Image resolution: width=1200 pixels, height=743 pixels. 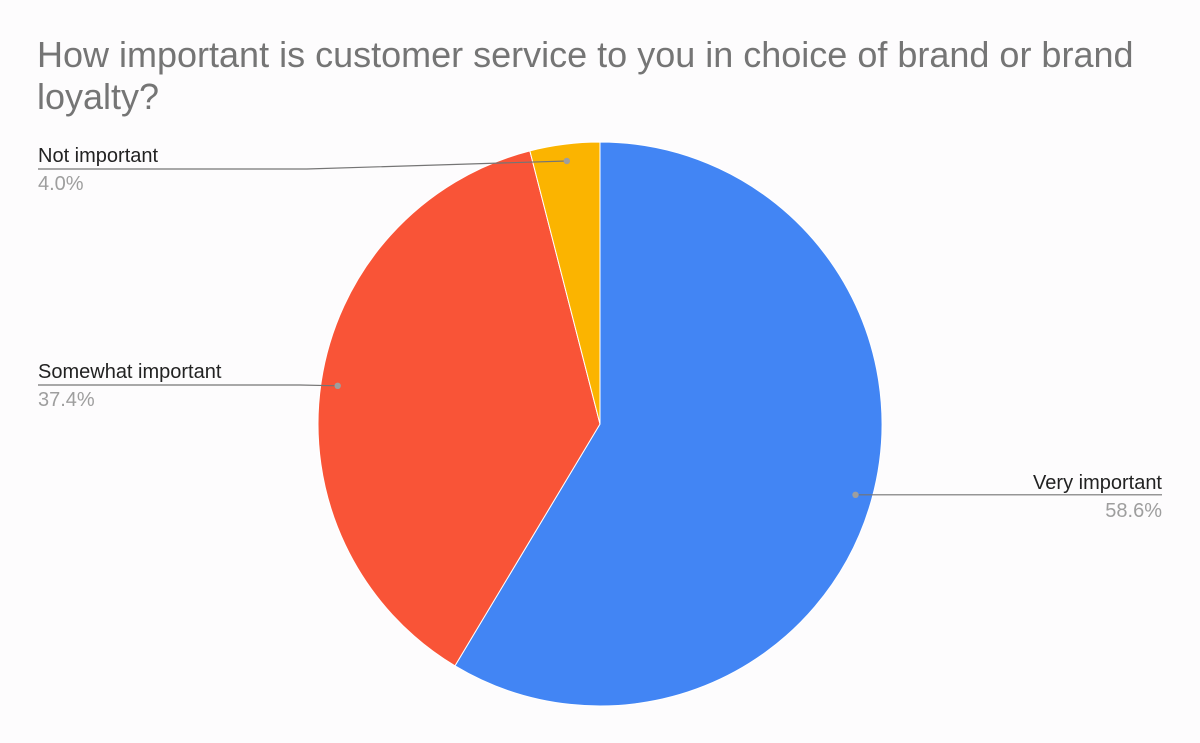 What do you see at coordinates (66, 400) in the screenshot?
I see `slice-value-somewhat-important: 37.4%` at bounding box center [66, 400].